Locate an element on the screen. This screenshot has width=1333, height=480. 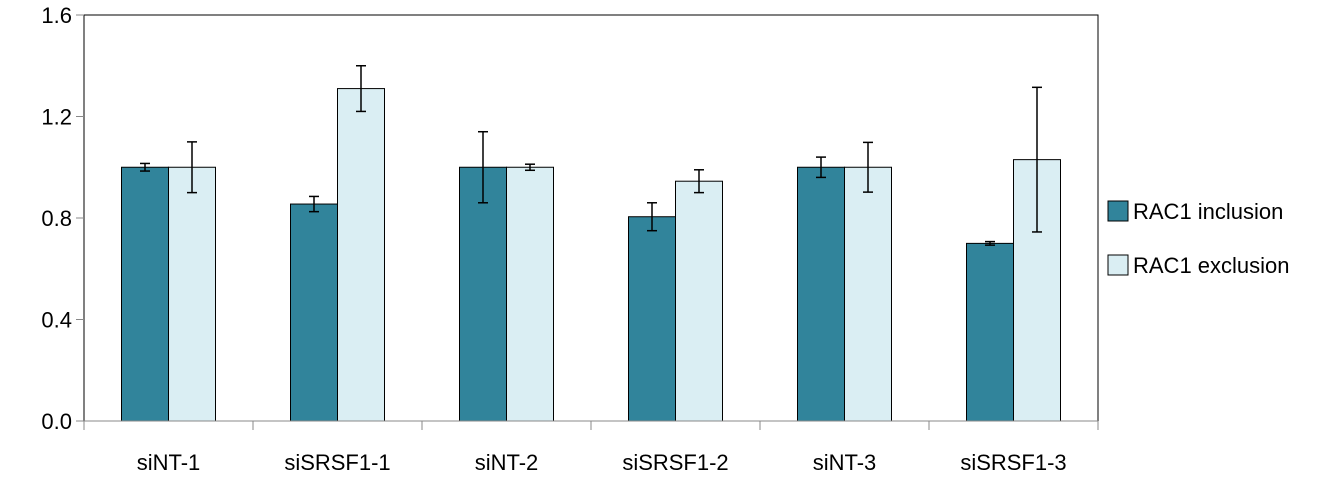
legend-swatch-inclusion is located at coordinates (1118, 211).